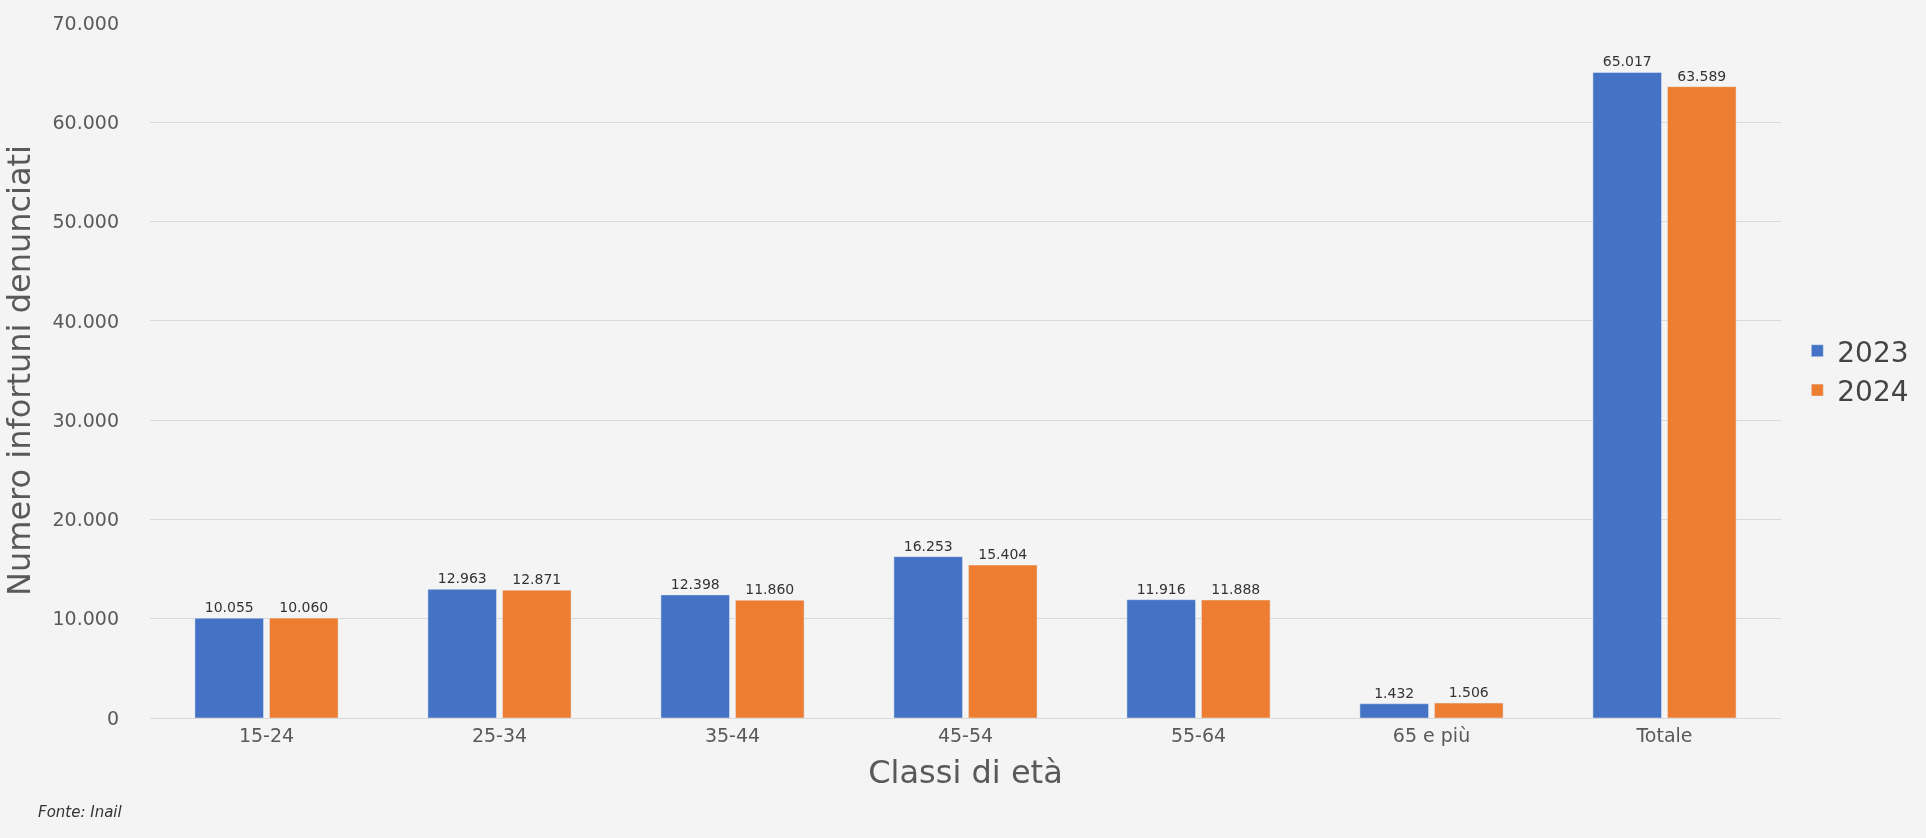 This screenshot has width=1926, height=838. Describe the element at coordinates (732, 734) in the screenshot. I see `x-tick-label: 35-44` at that location.